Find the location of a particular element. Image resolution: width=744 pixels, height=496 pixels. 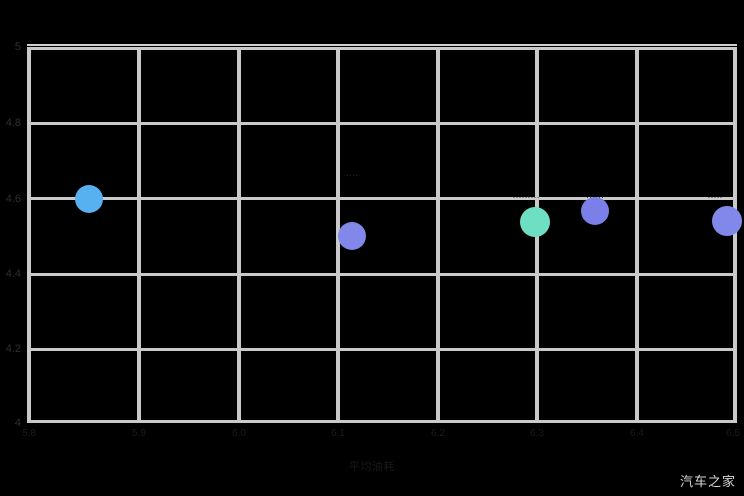

y-tick-label: 5 is located at coordinates (17, 47).